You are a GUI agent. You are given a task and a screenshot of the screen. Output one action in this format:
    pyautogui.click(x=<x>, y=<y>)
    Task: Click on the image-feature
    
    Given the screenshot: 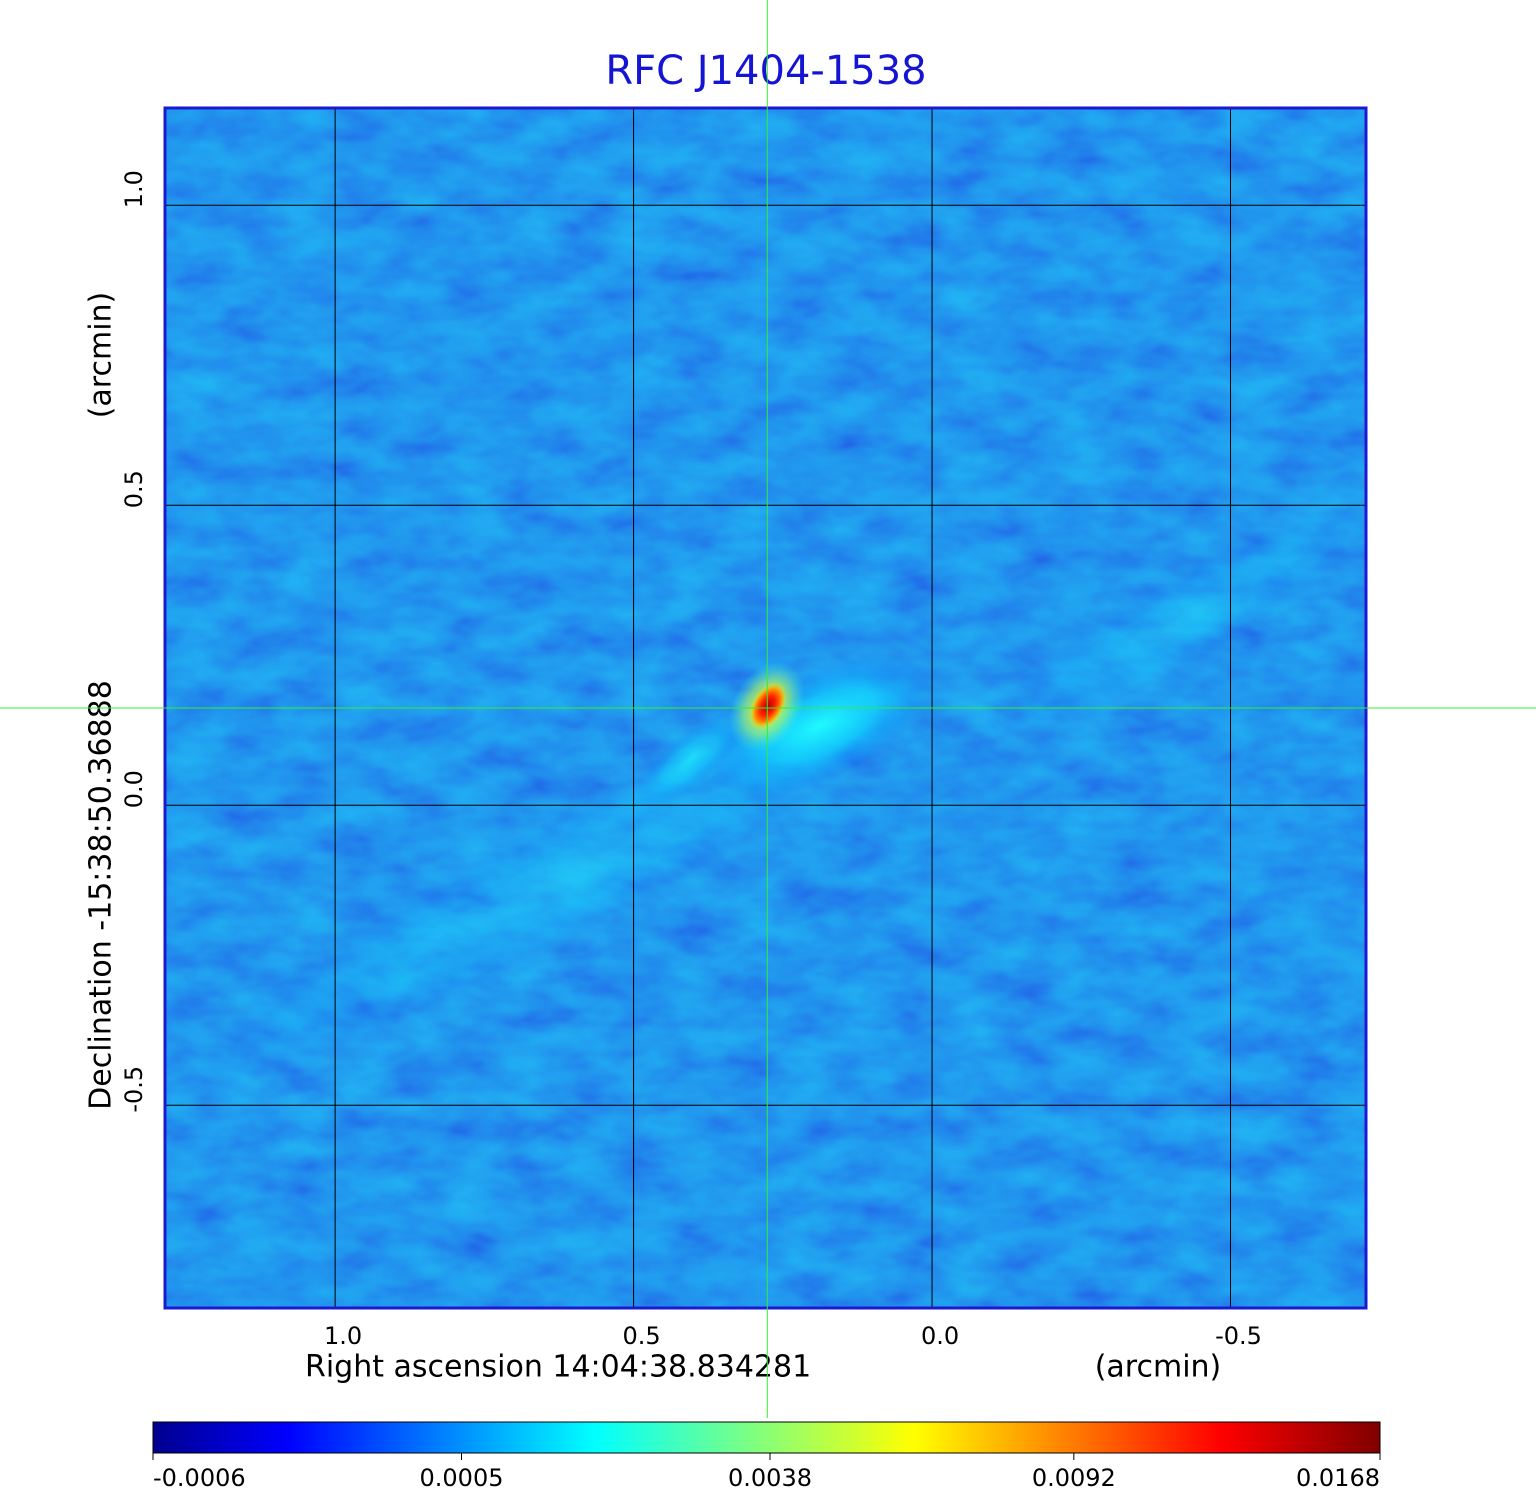 What is the action you would take?
    pyautogui.click(x=1180, y=620)
    